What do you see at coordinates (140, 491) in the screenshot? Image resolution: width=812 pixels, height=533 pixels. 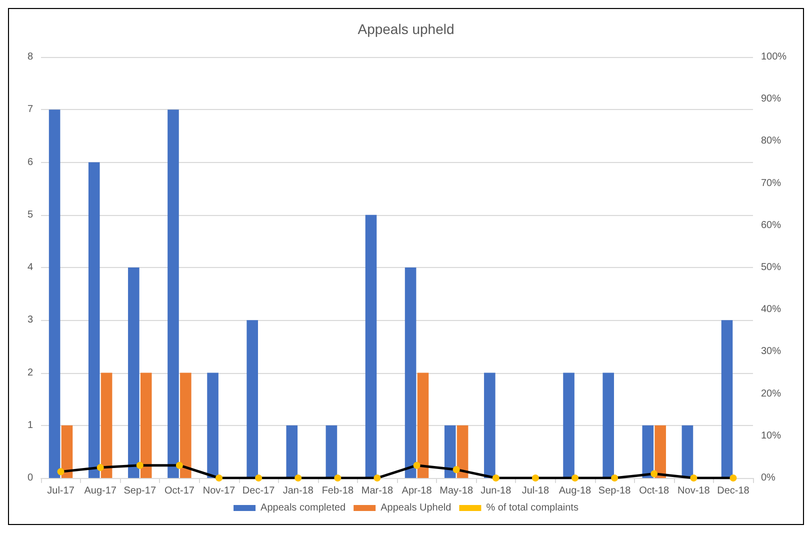 I see `x-tick-label: Sep-17` at bounding box center [140, 491].